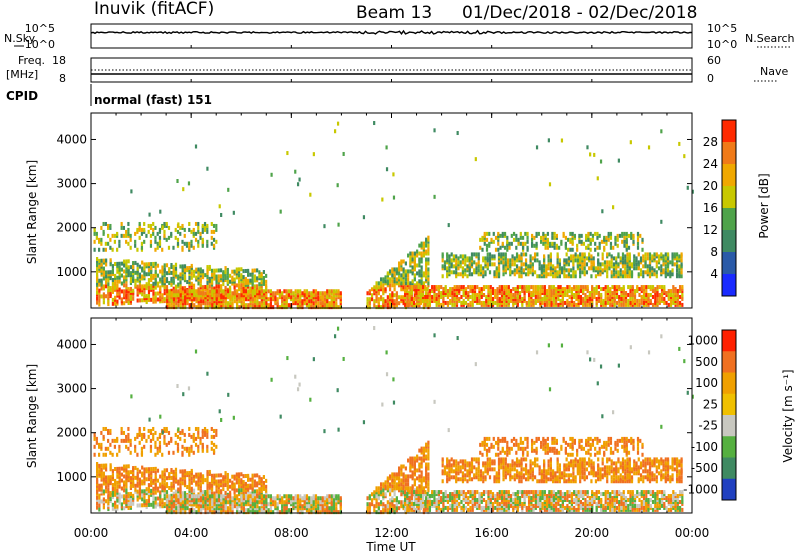 The width and height of the screenshot is (800, 554). Describe the element at coordinates (40, 44) in the screenshot. I see `noise-tick-bottom: 10^0` at that location.